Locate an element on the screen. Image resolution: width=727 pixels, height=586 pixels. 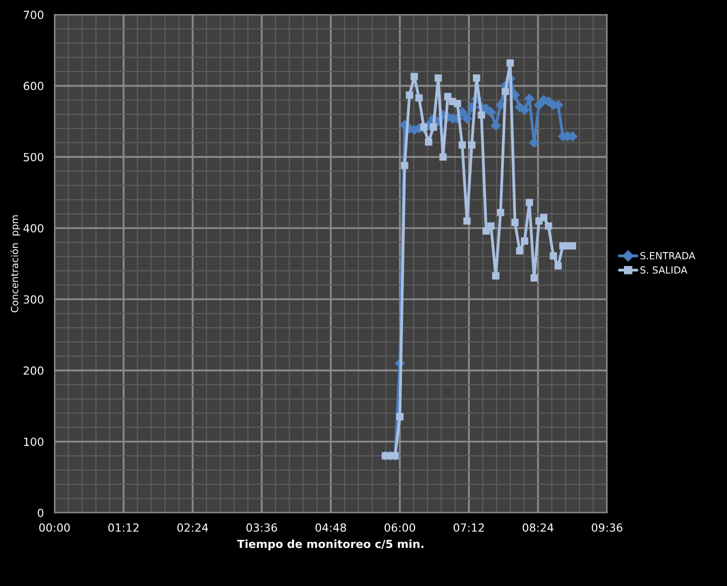
y-tick-label: 100 is located at coordinates (34, 442).